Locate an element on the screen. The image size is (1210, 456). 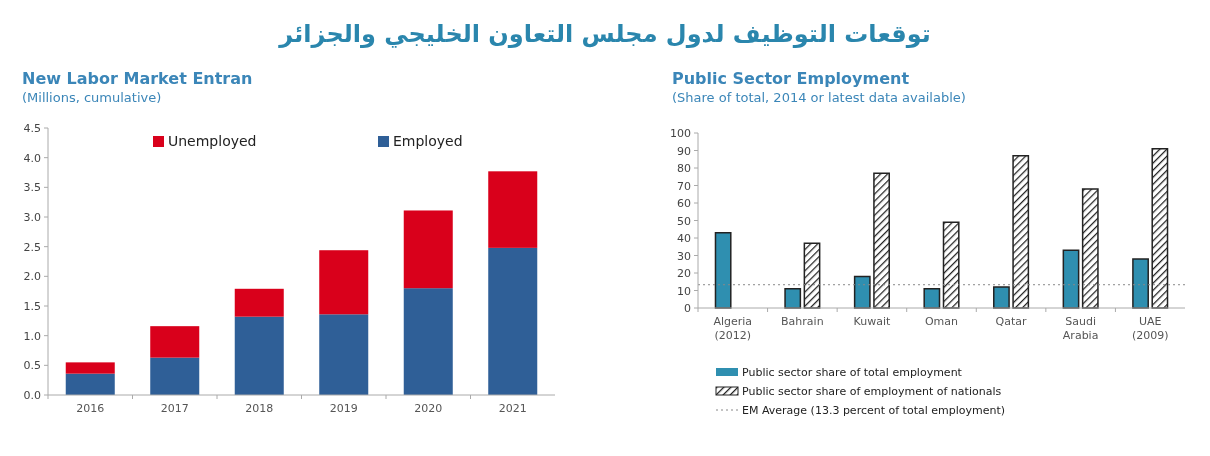
x-tick-label: Kuwait is located at coordinates (872, 321).